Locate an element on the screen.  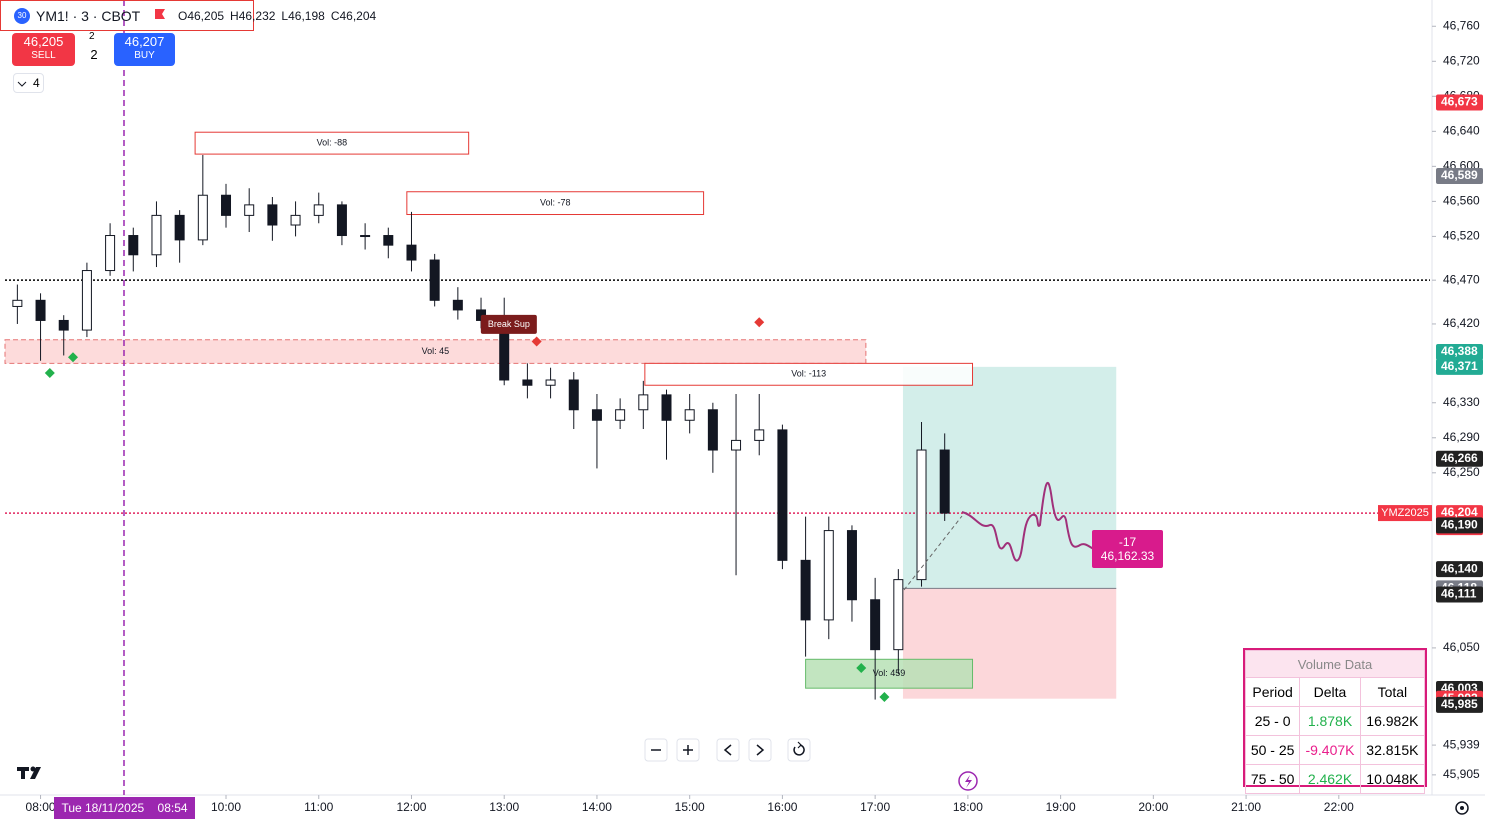
zoom-controls is located at coordinates (727, 750).